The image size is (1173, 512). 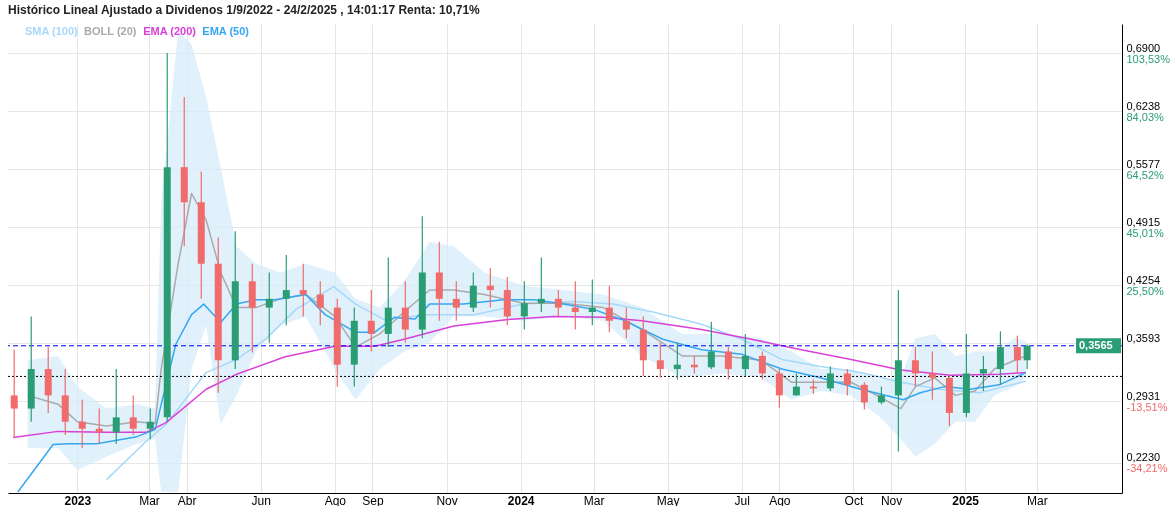 I want to click on x-tick-label: 2024, so click(x=521, y=500).